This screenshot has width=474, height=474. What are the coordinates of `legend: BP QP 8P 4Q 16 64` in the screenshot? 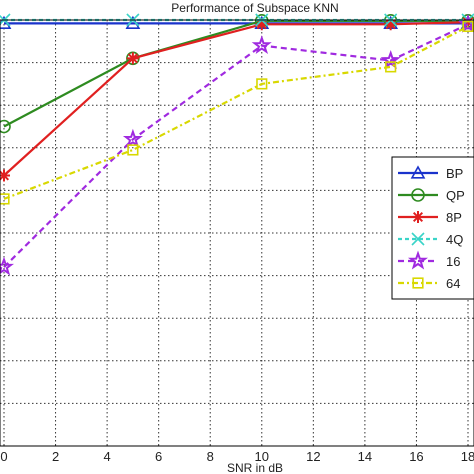 It's located at (432, 228).